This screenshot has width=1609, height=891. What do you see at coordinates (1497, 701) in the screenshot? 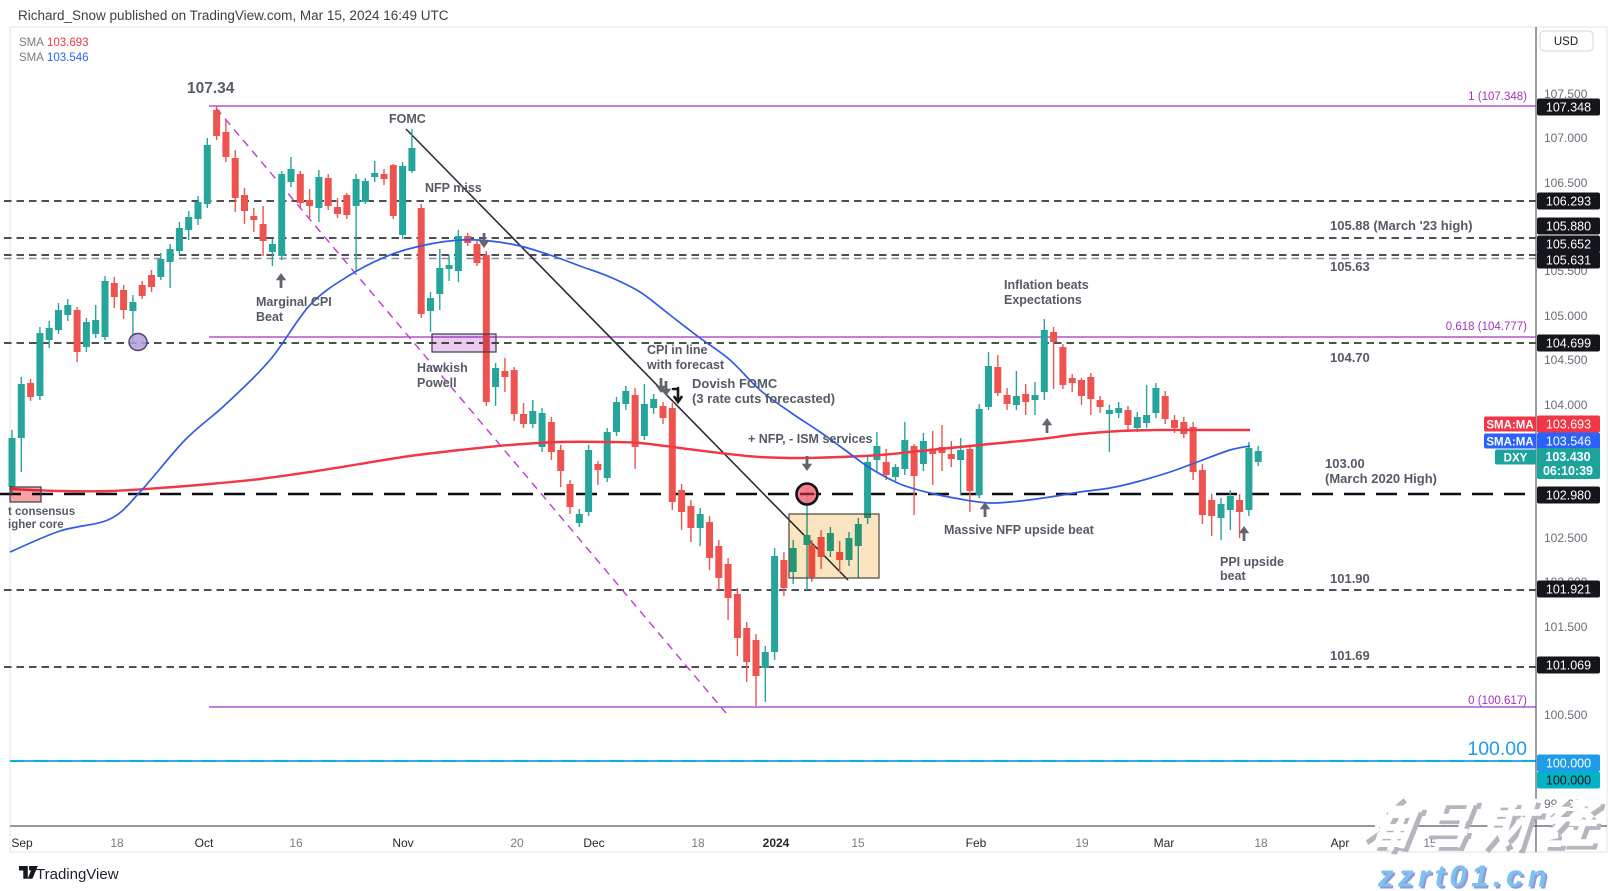
I see `svg-text: 0 (100.617)` at bounding box center [1497, 701].